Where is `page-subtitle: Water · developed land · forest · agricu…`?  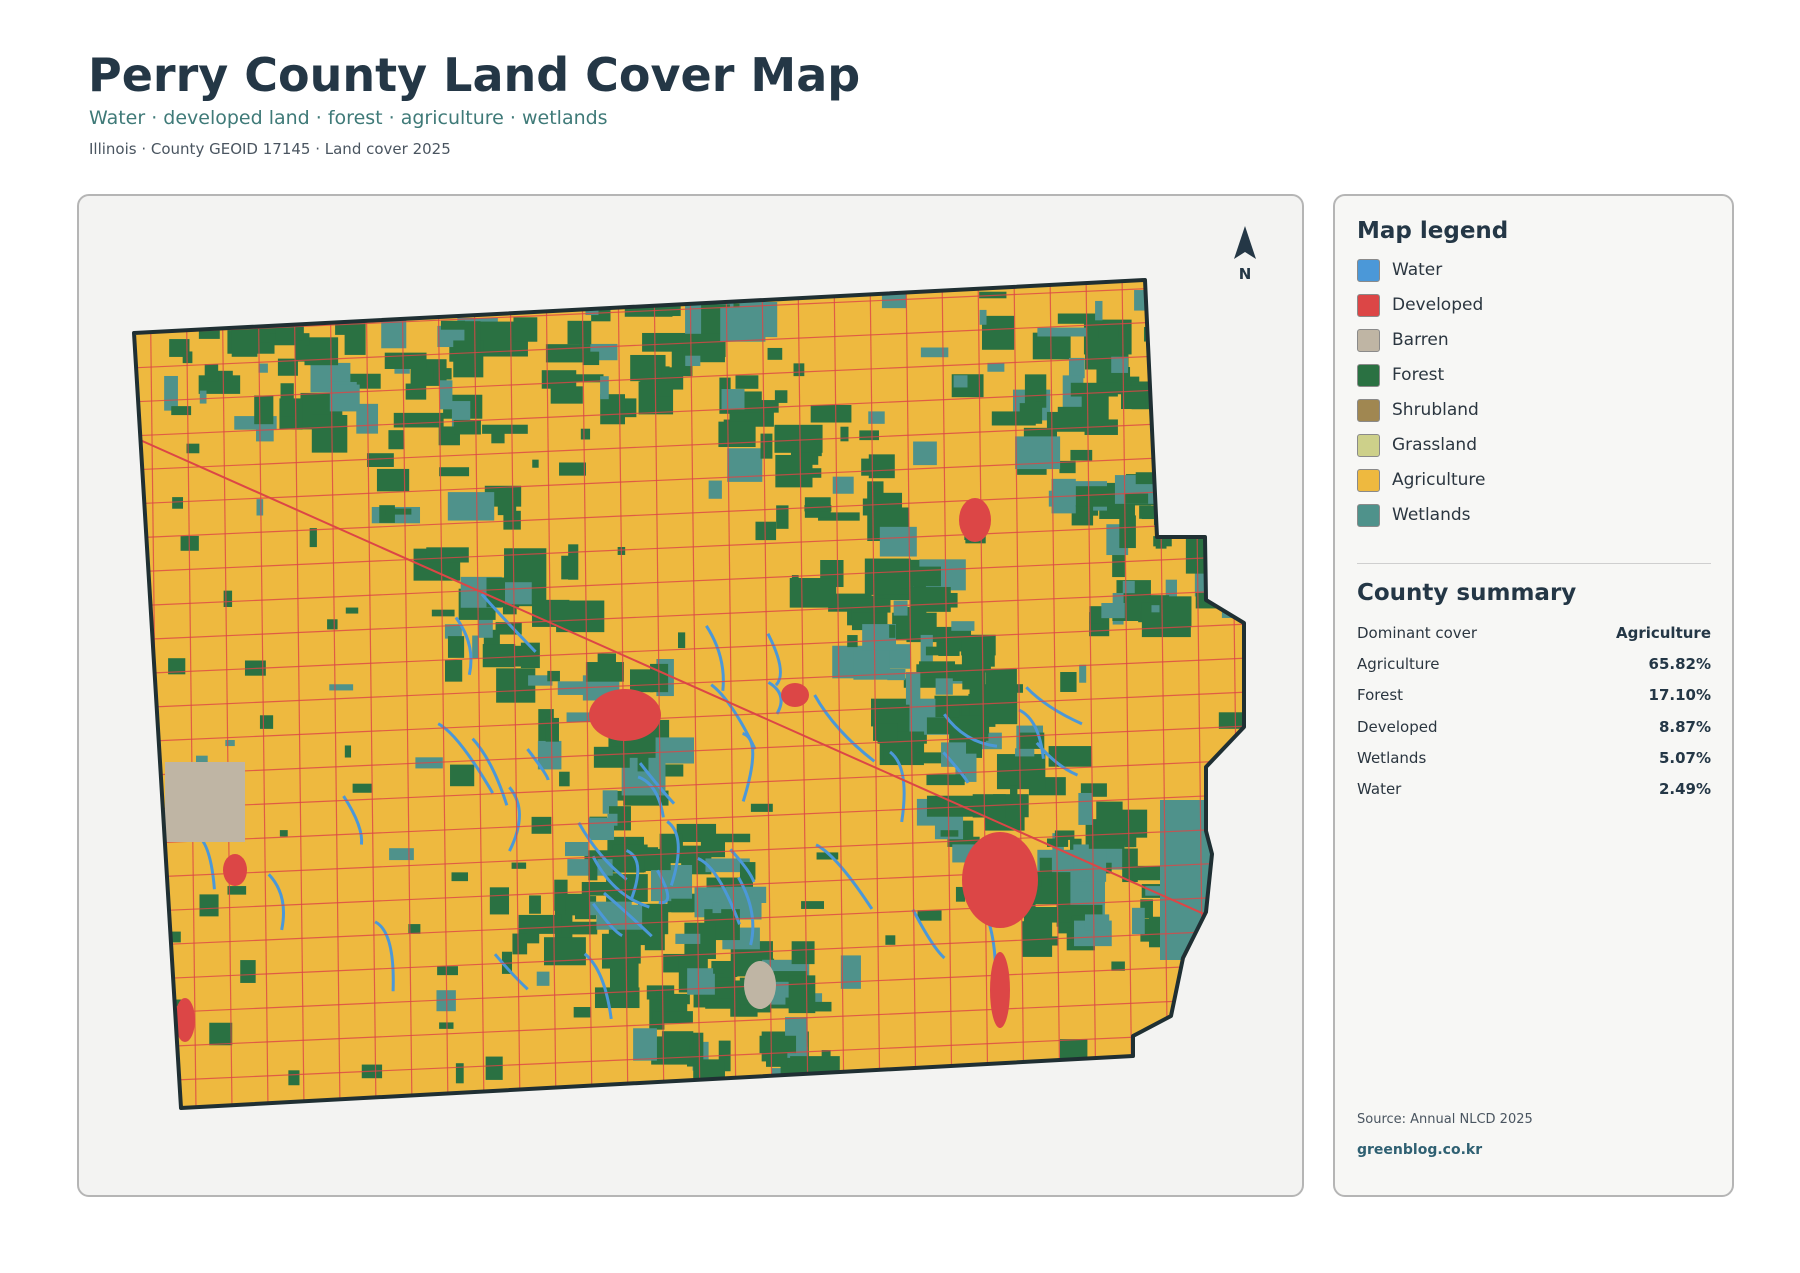
page-subtitle: Water · developed land · forest · agricu… is located at coordinates (348, 118).